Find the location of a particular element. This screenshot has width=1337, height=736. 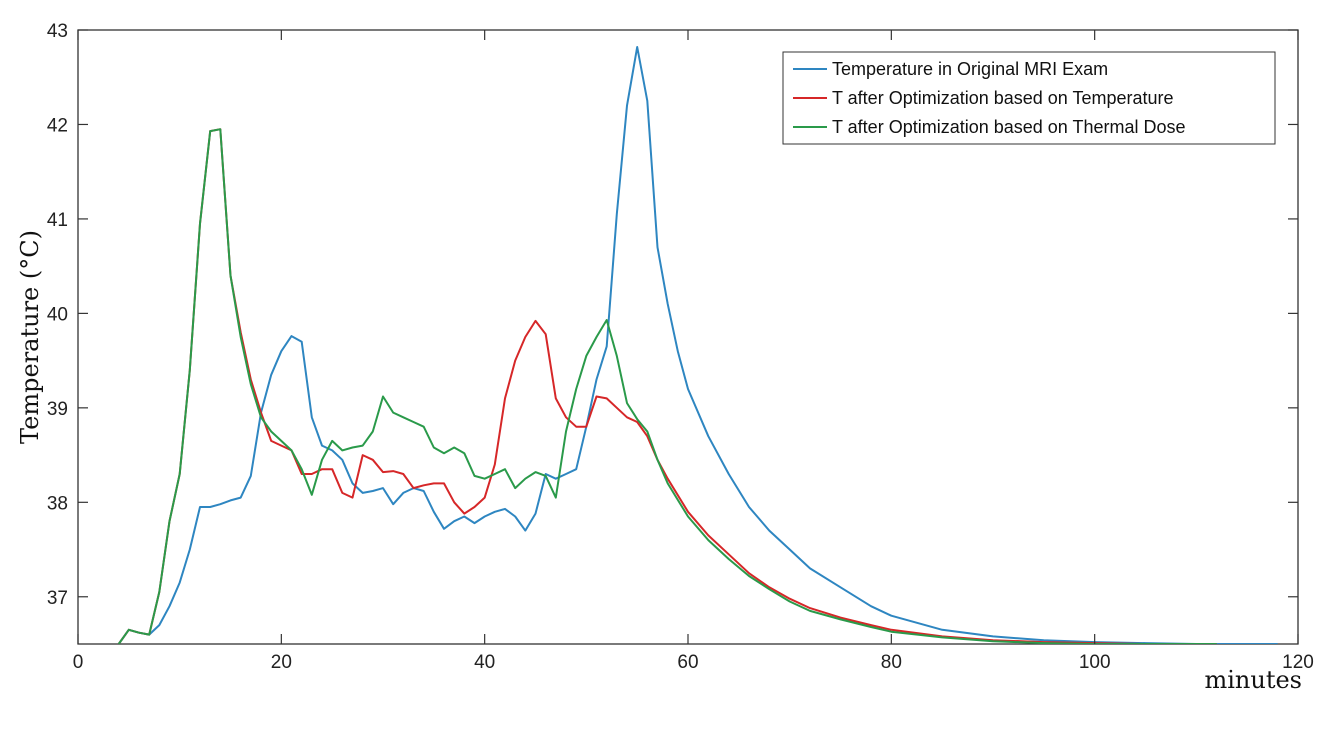

y-tick-label: 41 is located at coordinates (57, 220).